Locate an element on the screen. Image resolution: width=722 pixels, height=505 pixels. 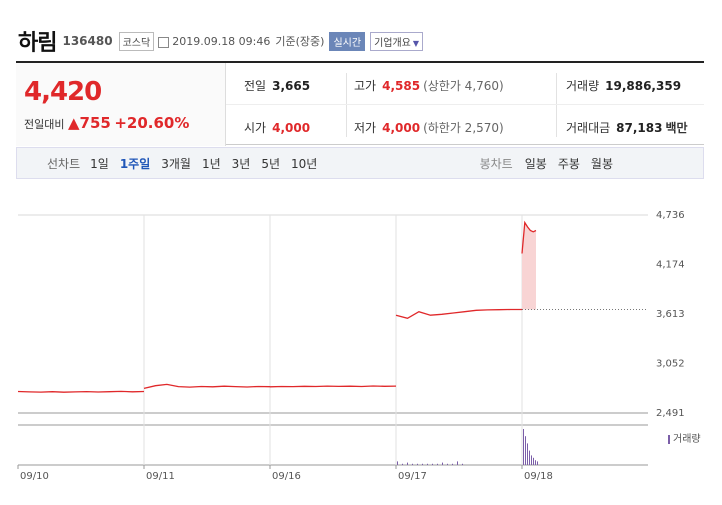
prev-close: 전일 3,665 is located at coordinates (277, 85).